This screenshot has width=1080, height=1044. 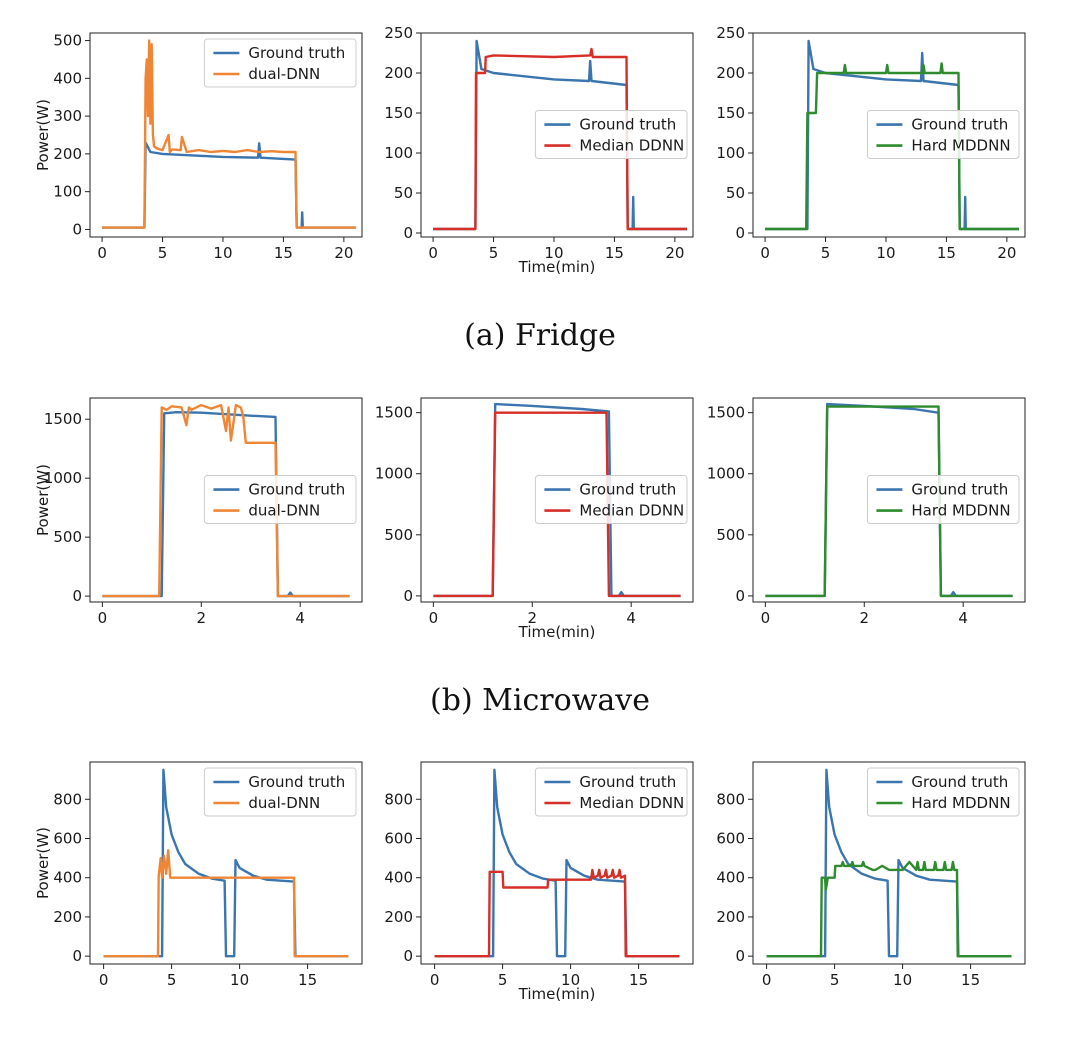 What do you see at coordinates (864, 618) in the screenshot?
I see `x-tick-label: 2` at bounding box center [864, 618].